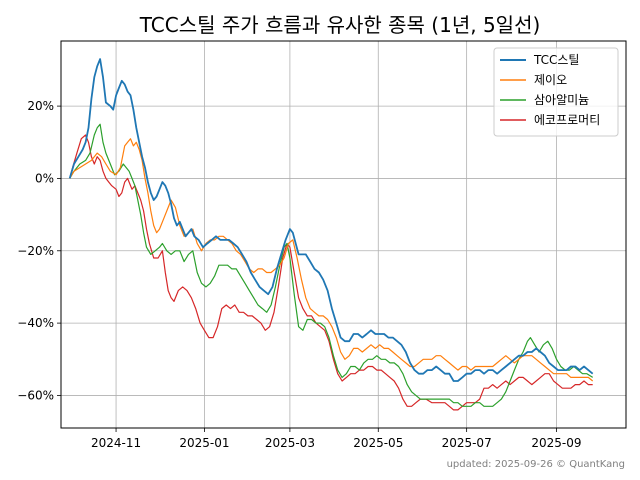  What do you see at coordinates (561, 100) in the screenshot?
I see `legend-label: 삼아알미늄` at bounding box center [561, 100].